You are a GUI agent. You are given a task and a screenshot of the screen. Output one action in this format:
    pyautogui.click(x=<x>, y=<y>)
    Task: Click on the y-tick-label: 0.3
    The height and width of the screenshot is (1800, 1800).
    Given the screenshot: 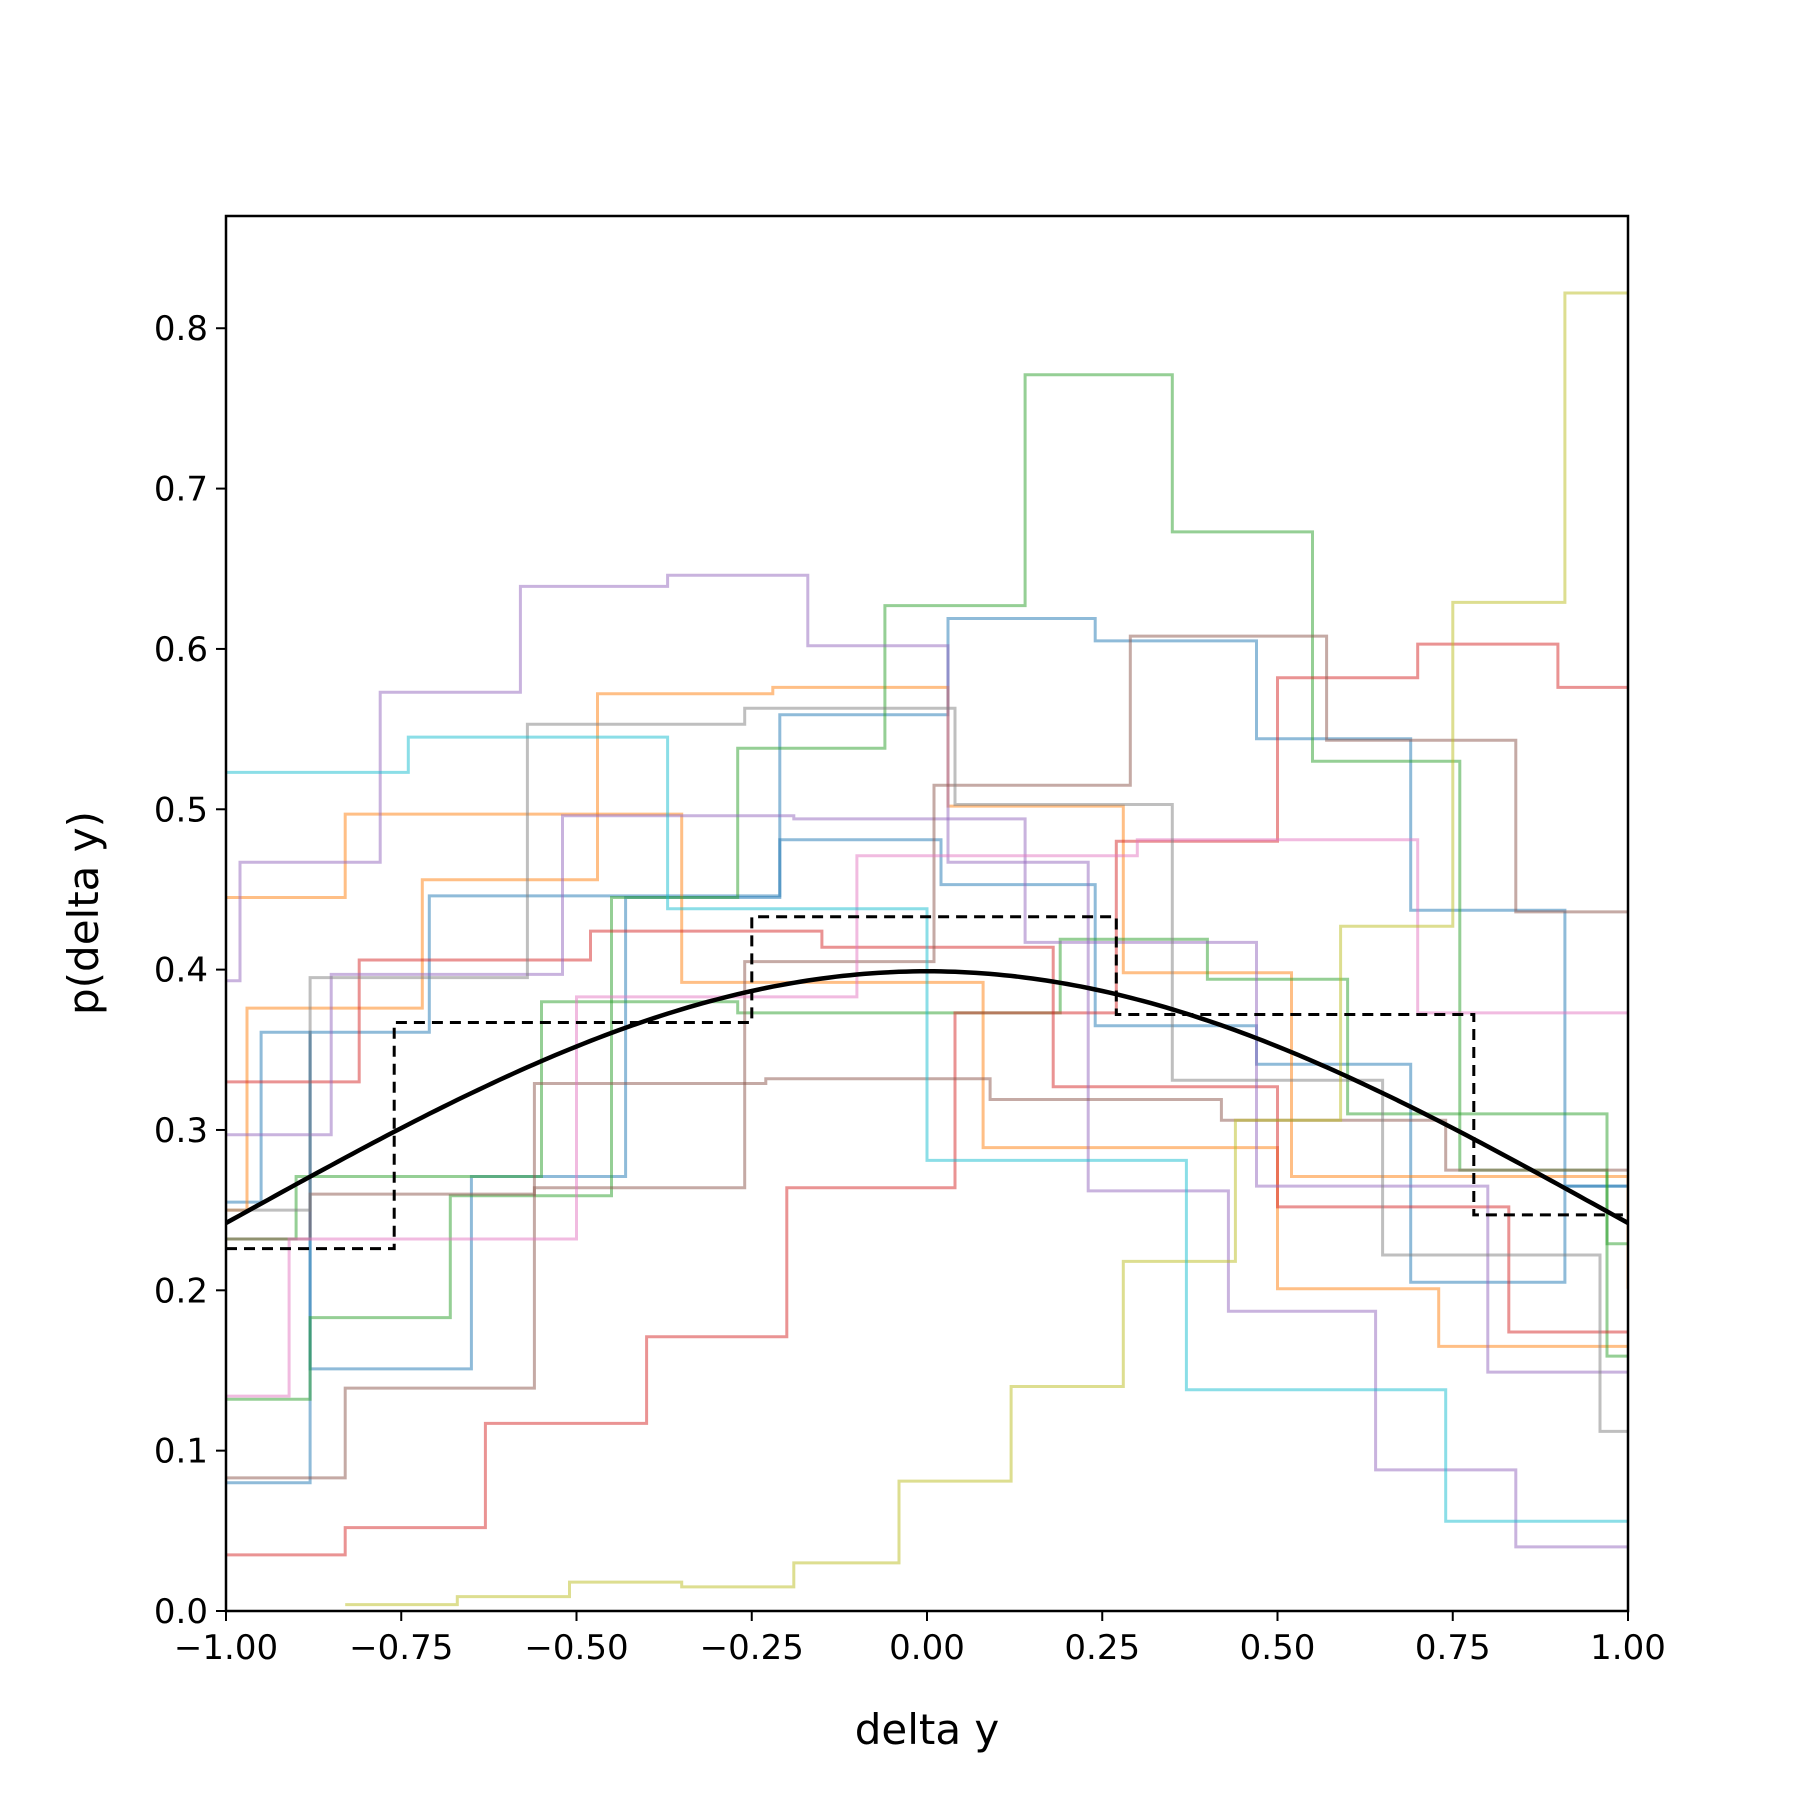 What is the action you would take?
    pyautogui.click(x=181, y=1131)
    